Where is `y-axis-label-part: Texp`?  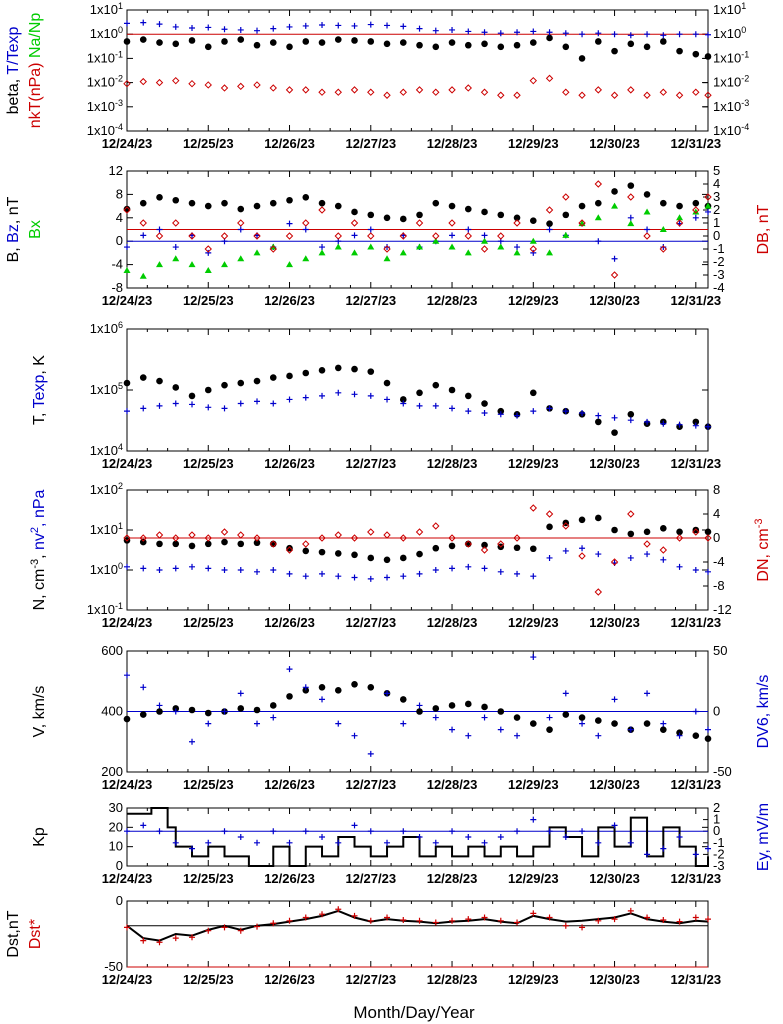
y-axis-label-part: Texp is located at coordinates (39, 391).